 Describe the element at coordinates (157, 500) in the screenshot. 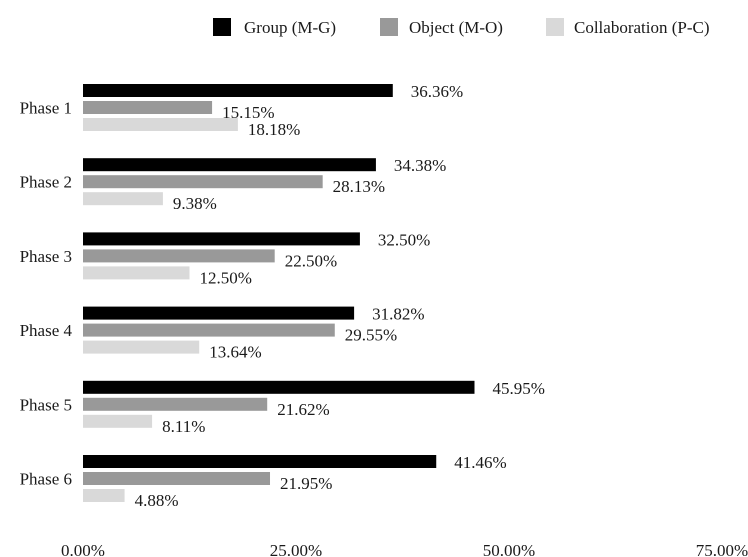

I see `data-label: 4.88%` at that location.